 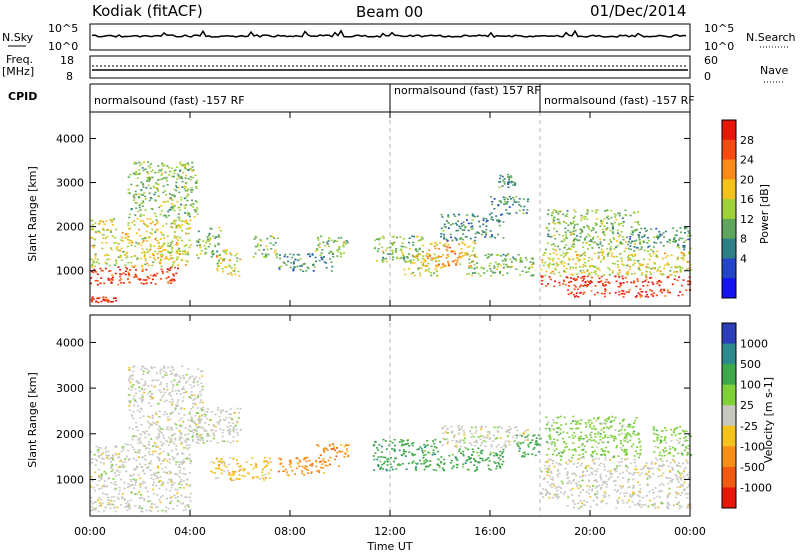 I want to click on cpid-segment-3: normalsound (fast) -157 RF, so click(x=619, y=100).